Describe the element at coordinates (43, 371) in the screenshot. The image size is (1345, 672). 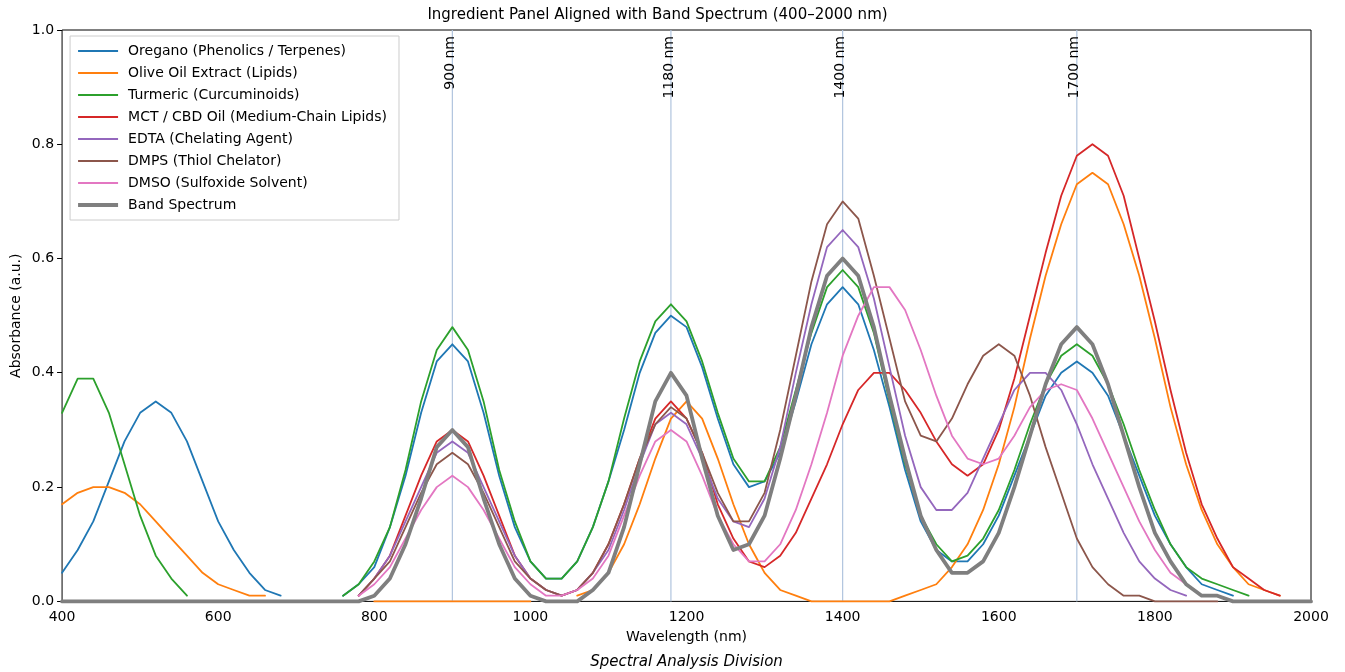
I see `y-tick-label: 0.4` at that location.